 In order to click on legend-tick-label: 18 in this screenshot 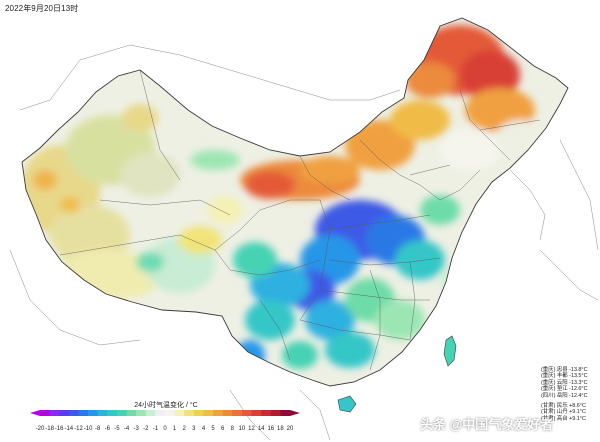, I will do `click(280, 429)`.